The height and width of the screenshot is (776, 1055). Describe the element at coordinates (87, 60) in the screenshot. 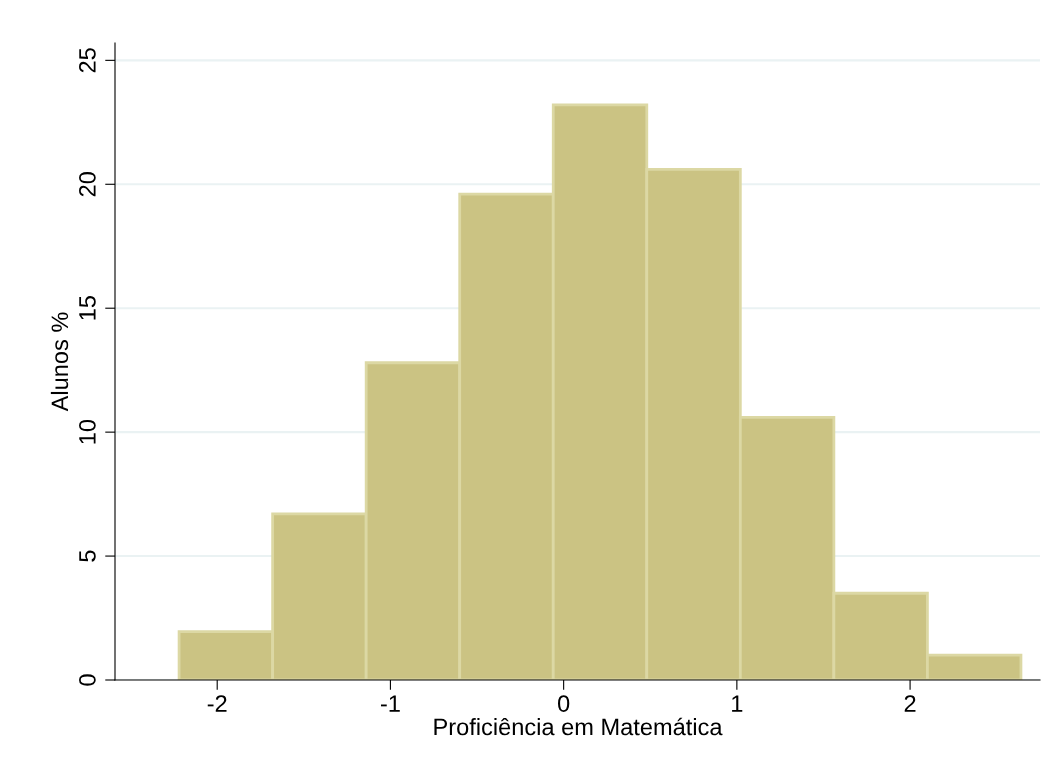

I see `y-tick-label: 25` at that location.